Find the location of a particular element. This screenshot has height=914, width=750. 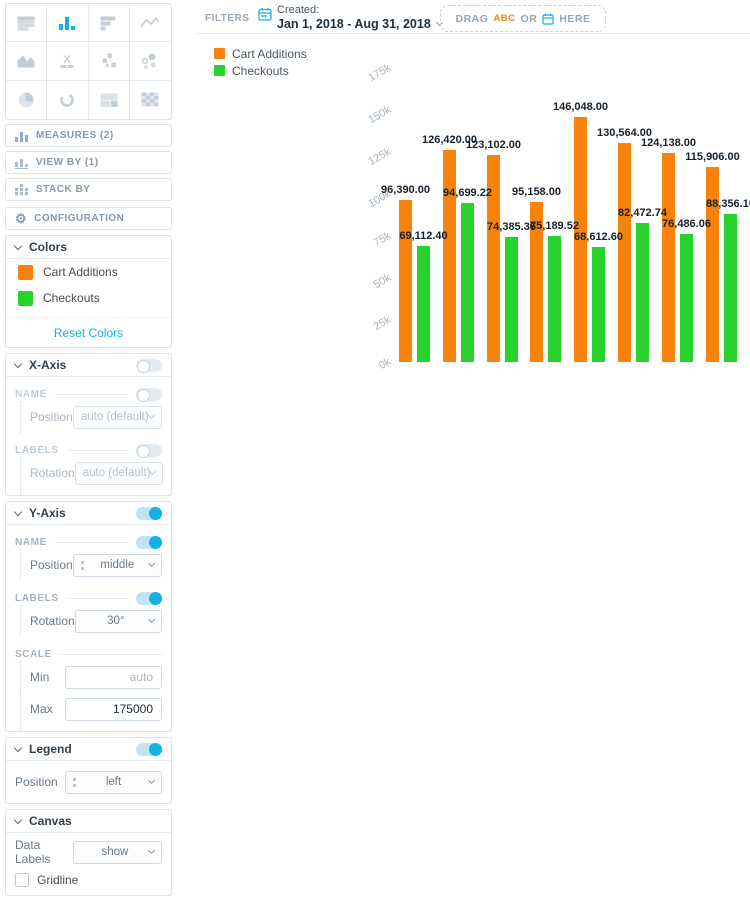

date-filter-button: Created: Jan 1, 2018 - Aug 31, 2018 is located at coordinates (360, 17).